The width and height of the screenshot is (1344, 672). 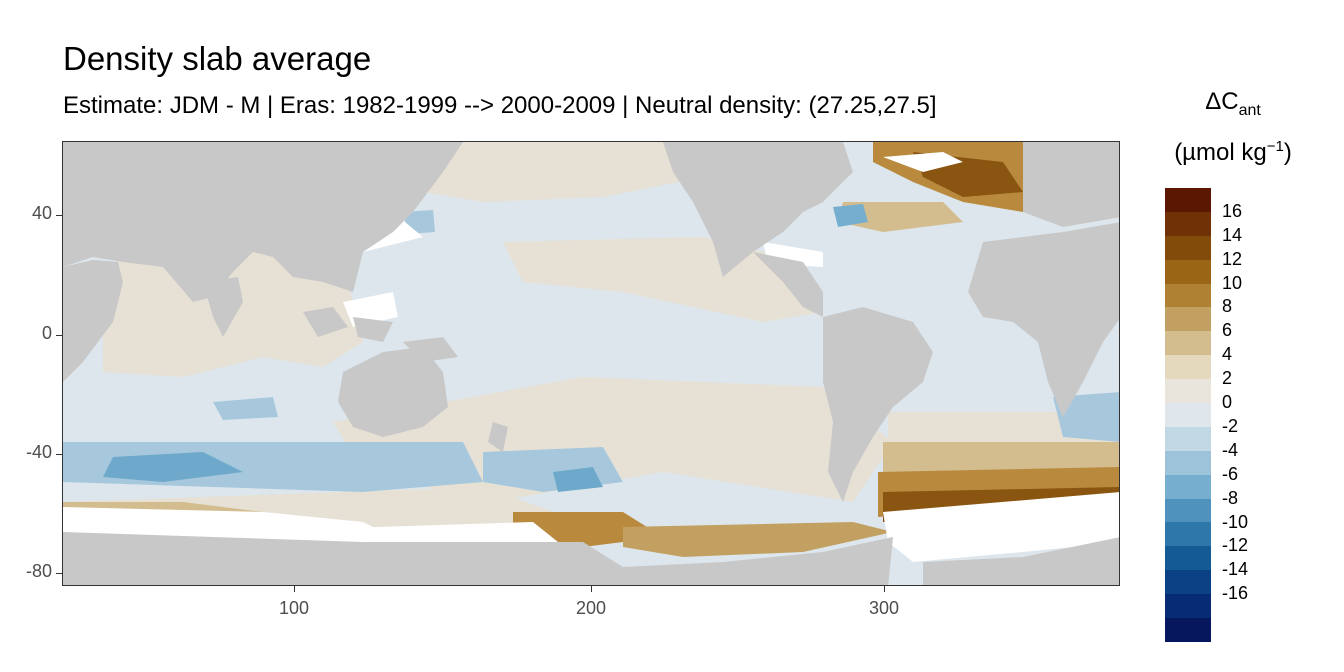 What do you see at coordinates (1230, 449) in the screenshot?
I see `legend-label: -4` at bounding box center [1230, 449].